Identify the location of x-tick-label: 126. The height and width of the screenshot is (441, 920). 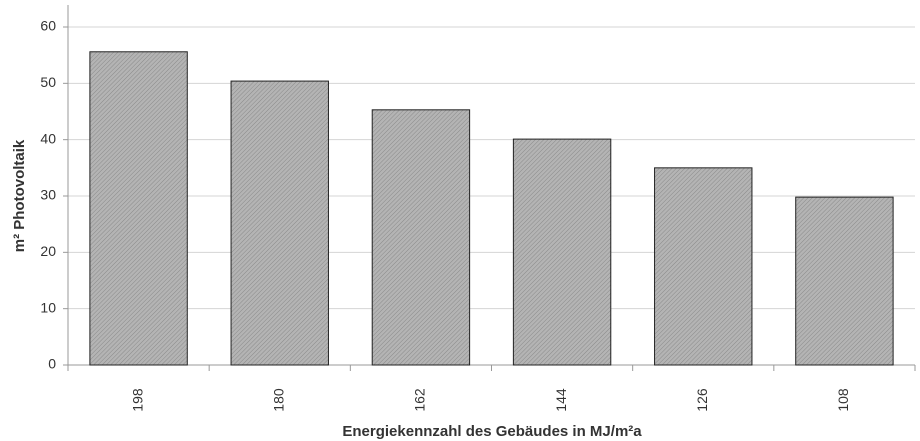
(702, 400).